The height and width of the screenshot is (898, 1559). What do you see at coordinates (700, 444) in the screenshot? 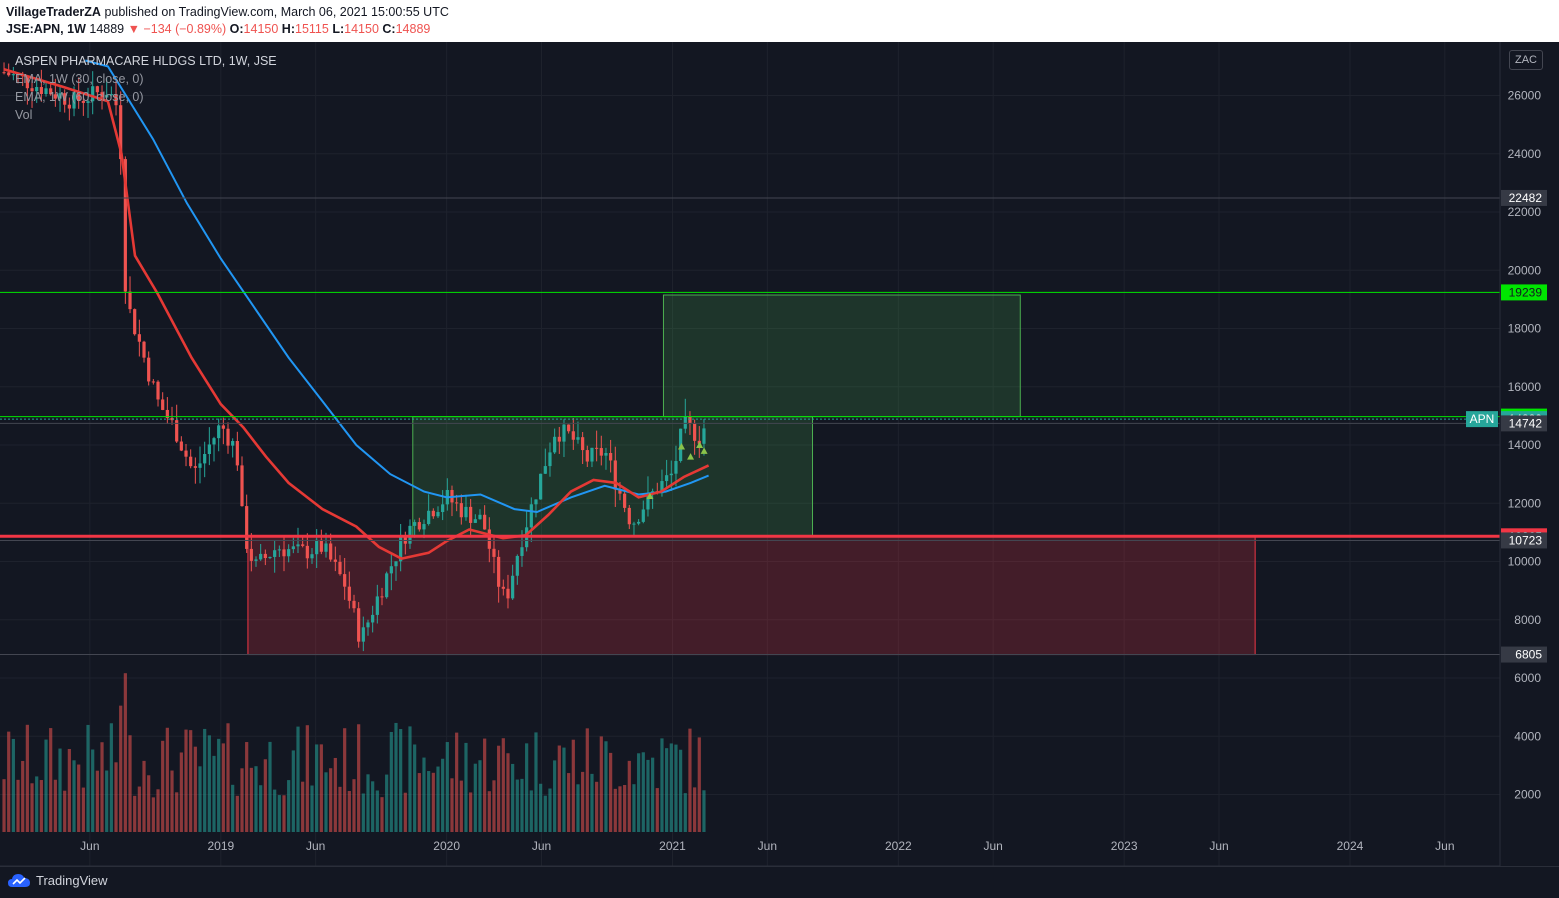
I see `signal-marker` at bounding box center [700, 444].